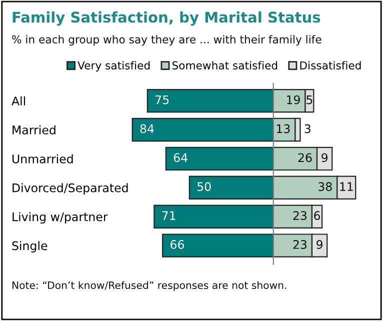 The height and width of the screenshot is (321, 383). What do you see at coordinates (204, 187) in the screenshot?
I see `data-label: 50` at bounding box center [204, 187].